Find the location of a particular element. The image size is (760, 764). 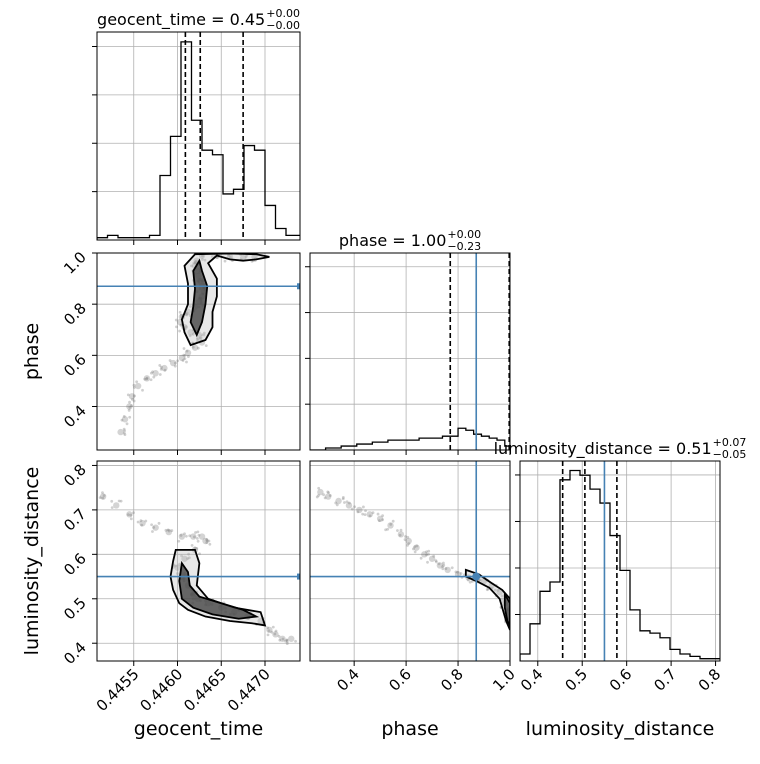

title-phase: phase = 1.00 +0.00−0.23 is located at coordinates (410, 240).